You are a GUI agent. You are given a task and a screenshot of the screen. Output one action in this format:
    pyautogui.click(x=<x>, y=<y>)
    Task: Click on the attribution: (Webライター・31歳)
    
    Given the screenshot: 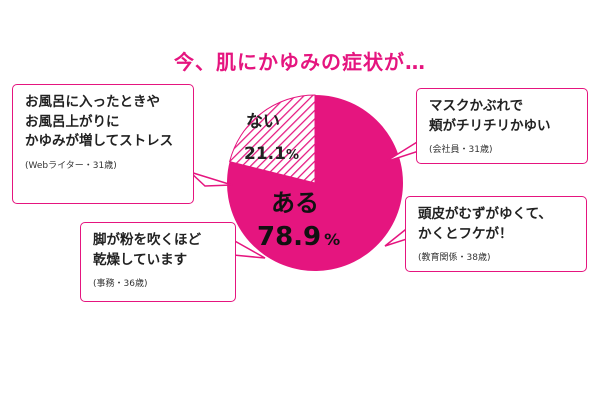 What is the action you would take?
    pyautogui.click(x=71, y=165)
    